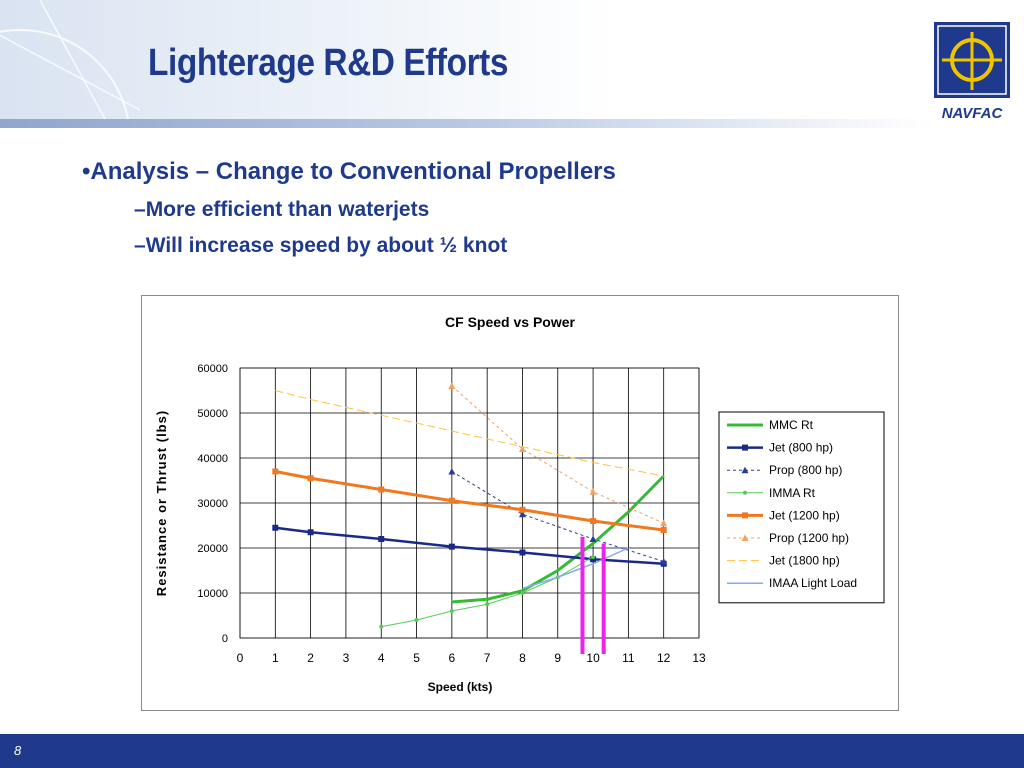 The height and width of the screenshot is (768, 1024). What do you see at coordinates (801, 448) in the screenshot?
I see `legend-label: Jet (800 hp)` at bounding box center [801, 448].